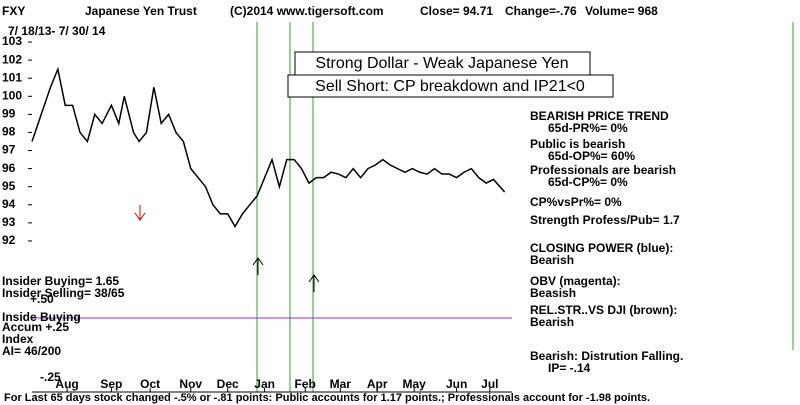 The height and width of the screenshot is (405, 800). I want to click on y-tick-label: 102, so click(12, 59).